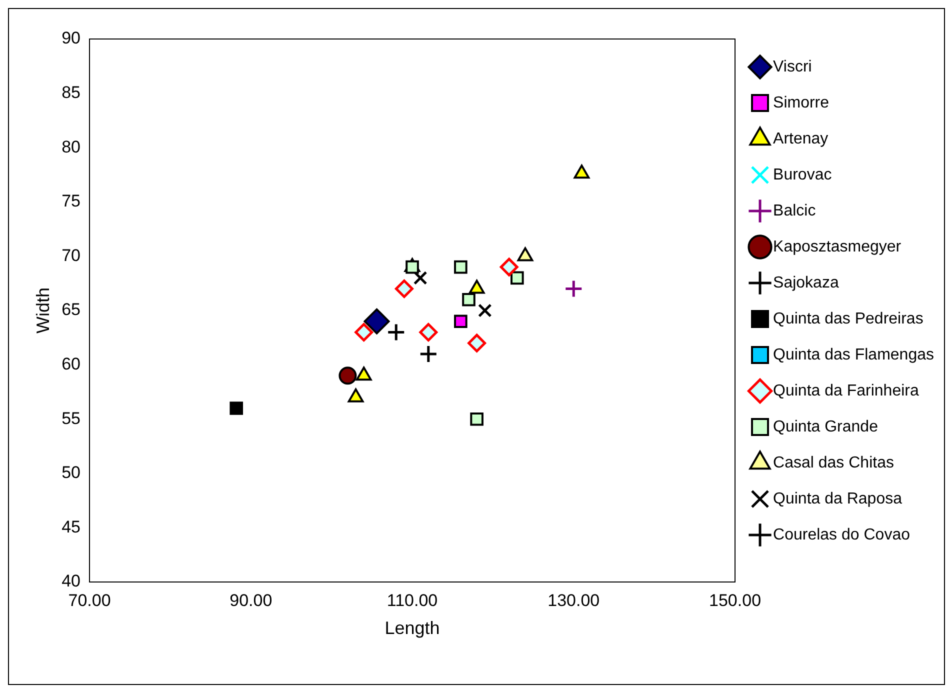 The image size is (951, 691). What do you see at coordinates (71, 146) in the screenshot?
I see `y-tick-label: 80` at bounding box center [71, 146].